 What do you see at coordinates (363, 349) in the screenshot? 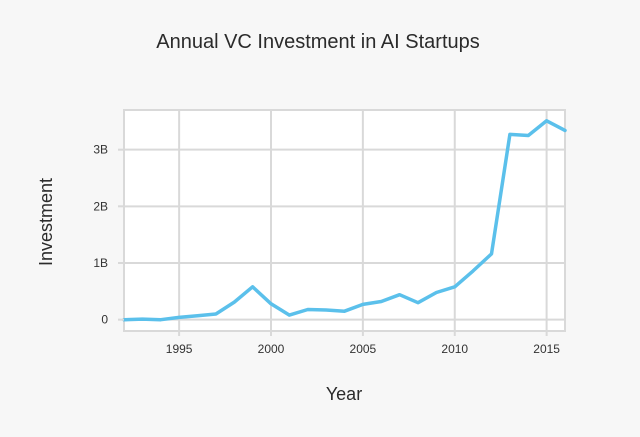
I see `x-tick-label: 2005` at bounding box center [363, 349].